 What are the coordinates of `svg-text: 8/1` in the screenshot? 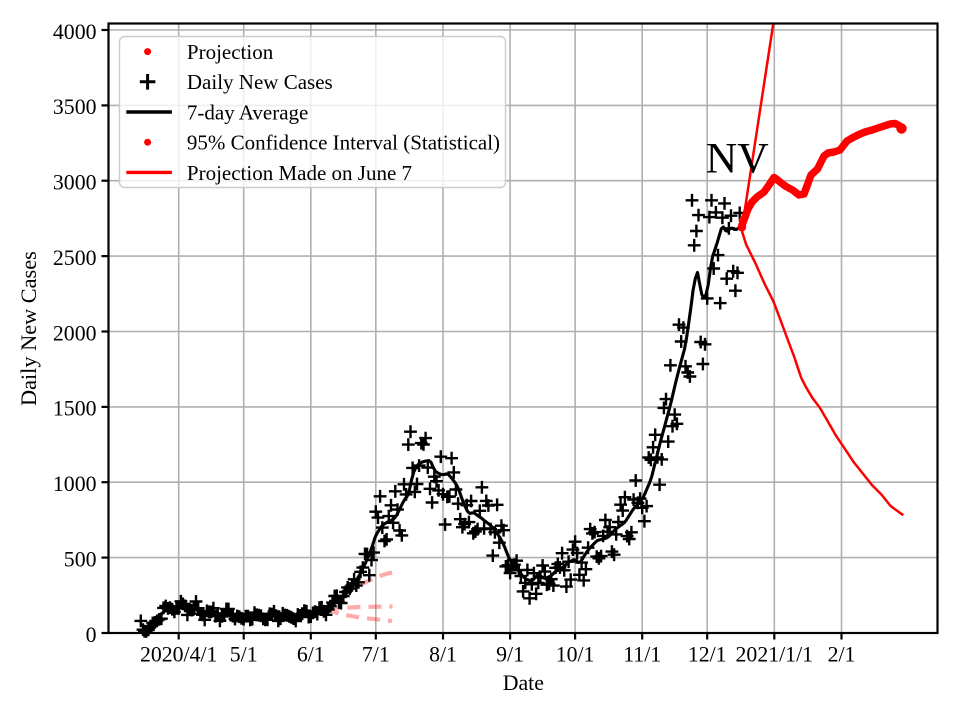 It's located at (443, 654).